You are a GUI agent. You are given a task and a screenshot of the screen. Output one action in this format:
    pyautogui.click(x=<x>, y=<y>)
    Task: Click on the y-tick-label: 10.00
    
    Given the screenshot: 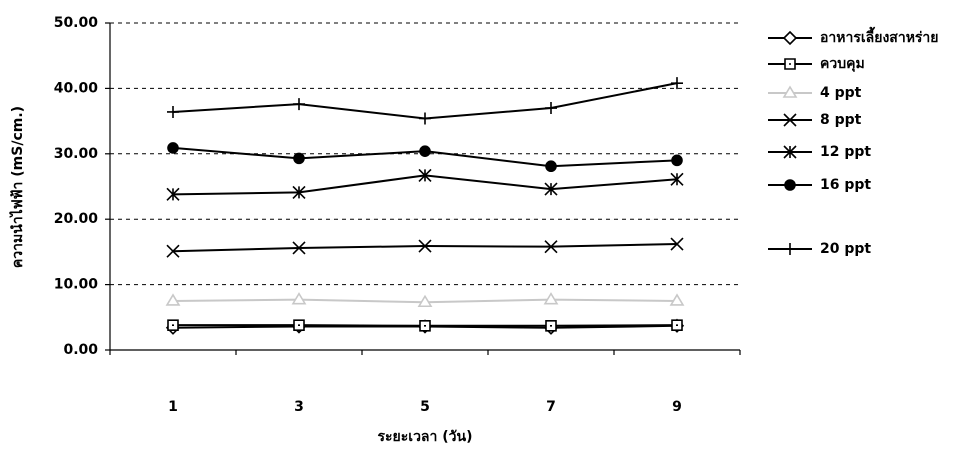 What is the action you would take?
    pyautogui.click(x=76, y=285)
    